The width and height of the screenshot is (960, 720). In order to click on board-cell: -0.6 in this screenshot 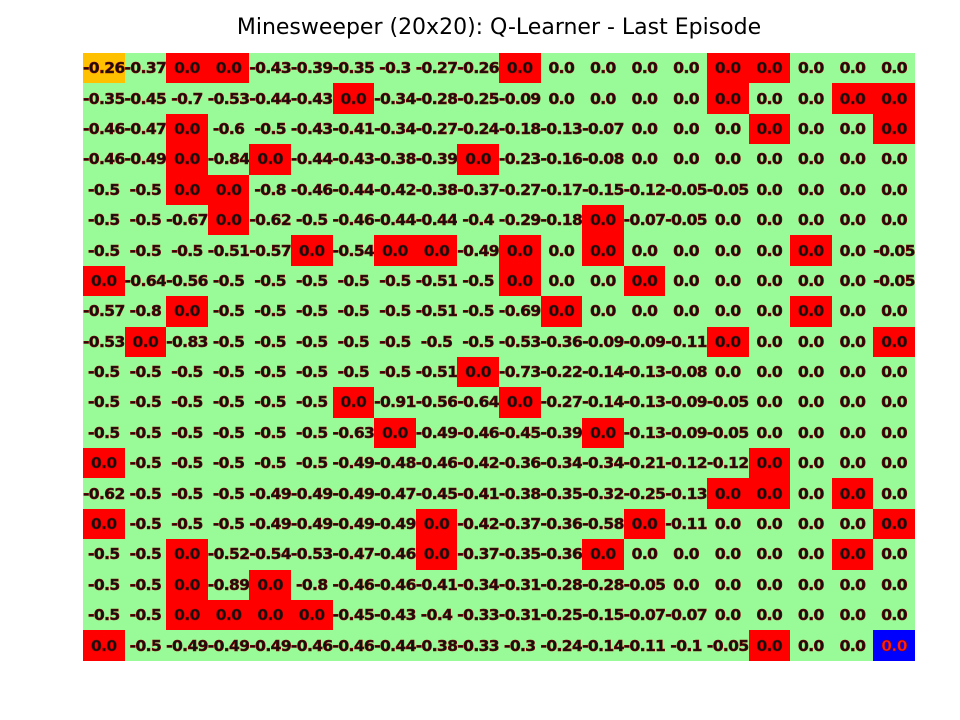, I will do `click(228, 129)`.